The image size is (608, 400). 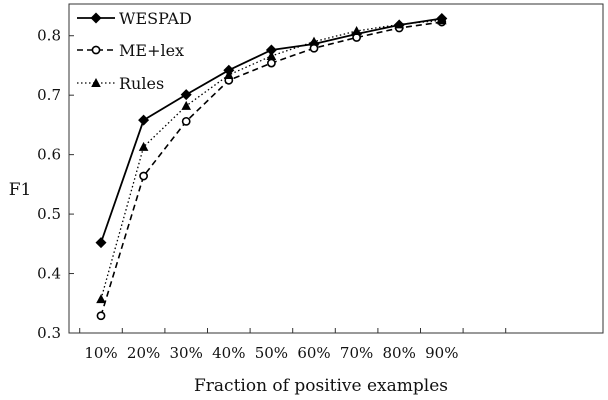 What do you see at coordinates (49, 274) in the screenshot?
I see `y-tick-label: 0.4` at bounding box center [49, 274].